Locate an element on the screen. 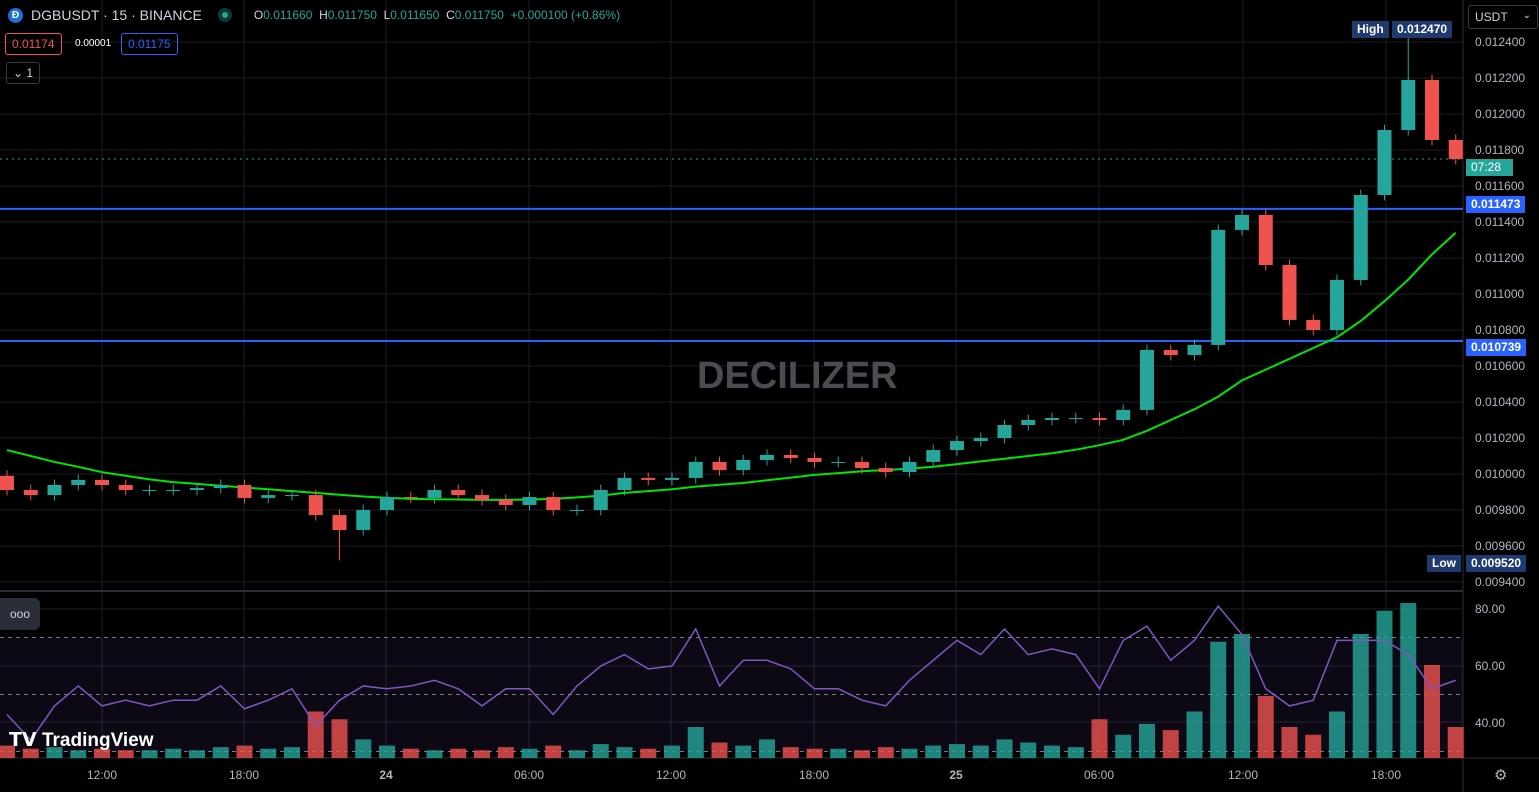 This screenshot has height=792, width=1539. price-tick-label: 0.010200 is located at coordinates (1500, 438).